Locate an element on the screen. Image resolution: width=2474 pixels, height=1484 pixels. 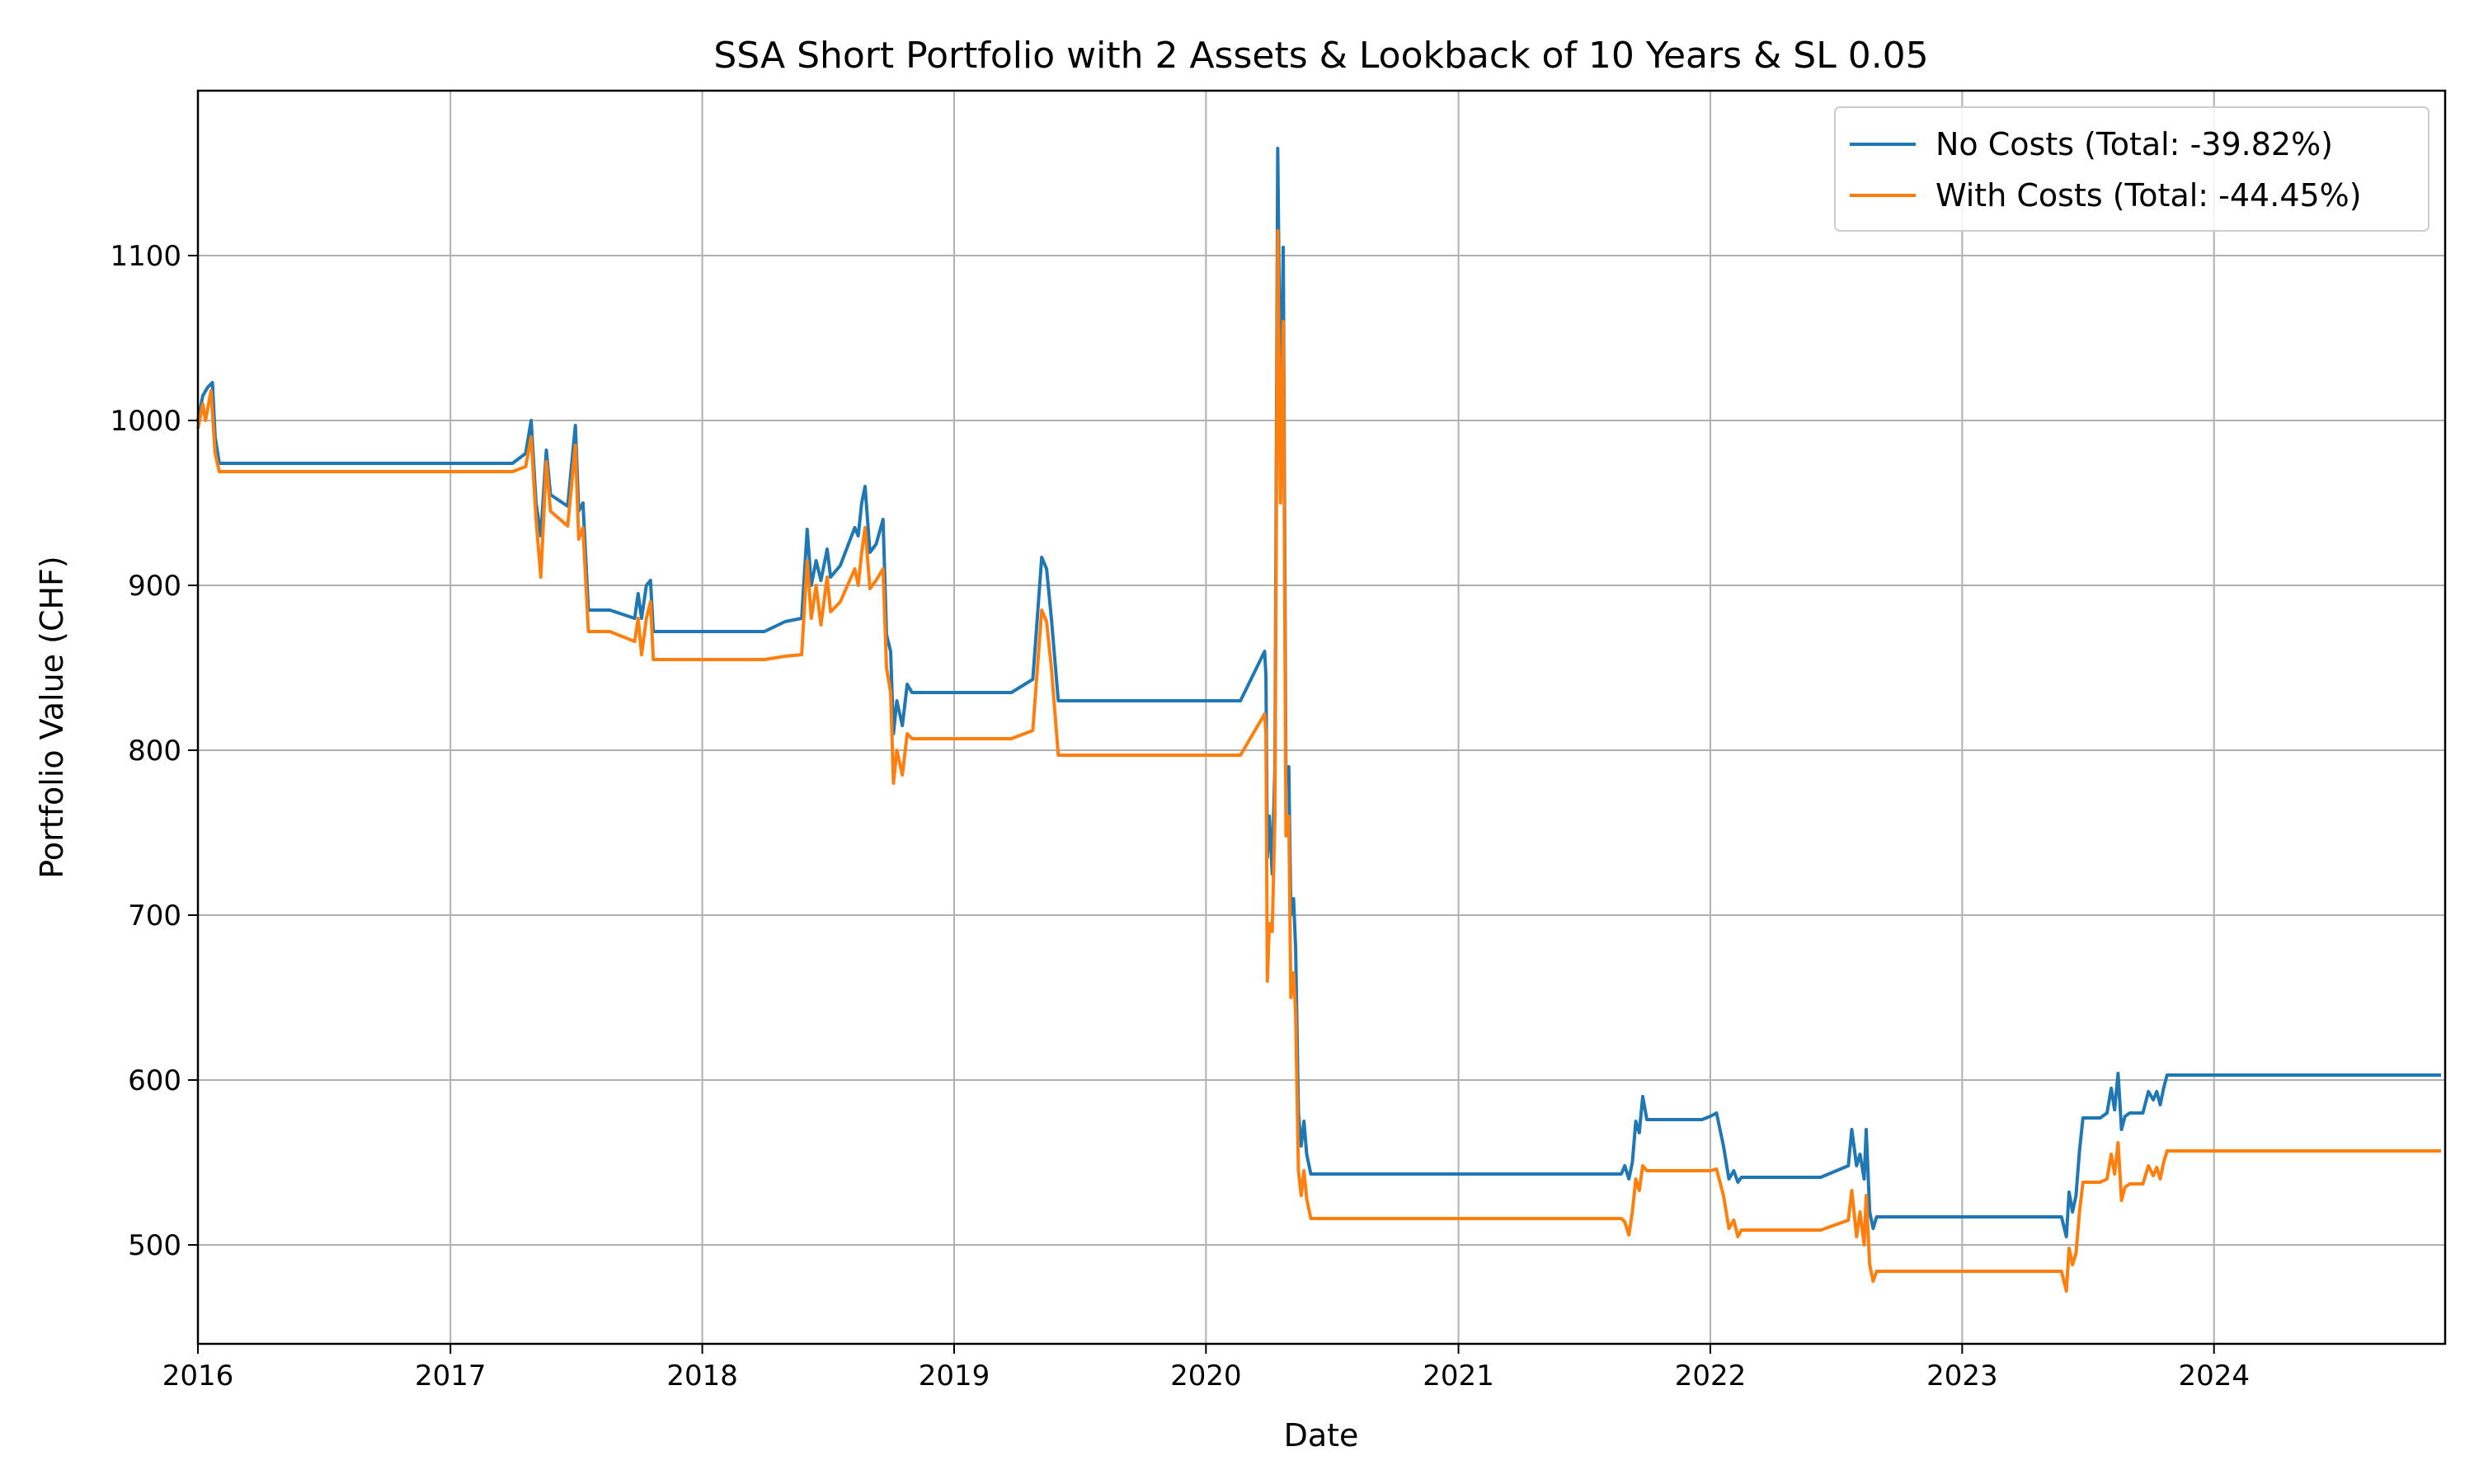
x-tick-label: 2019 is located at coordinates (954, 1376).